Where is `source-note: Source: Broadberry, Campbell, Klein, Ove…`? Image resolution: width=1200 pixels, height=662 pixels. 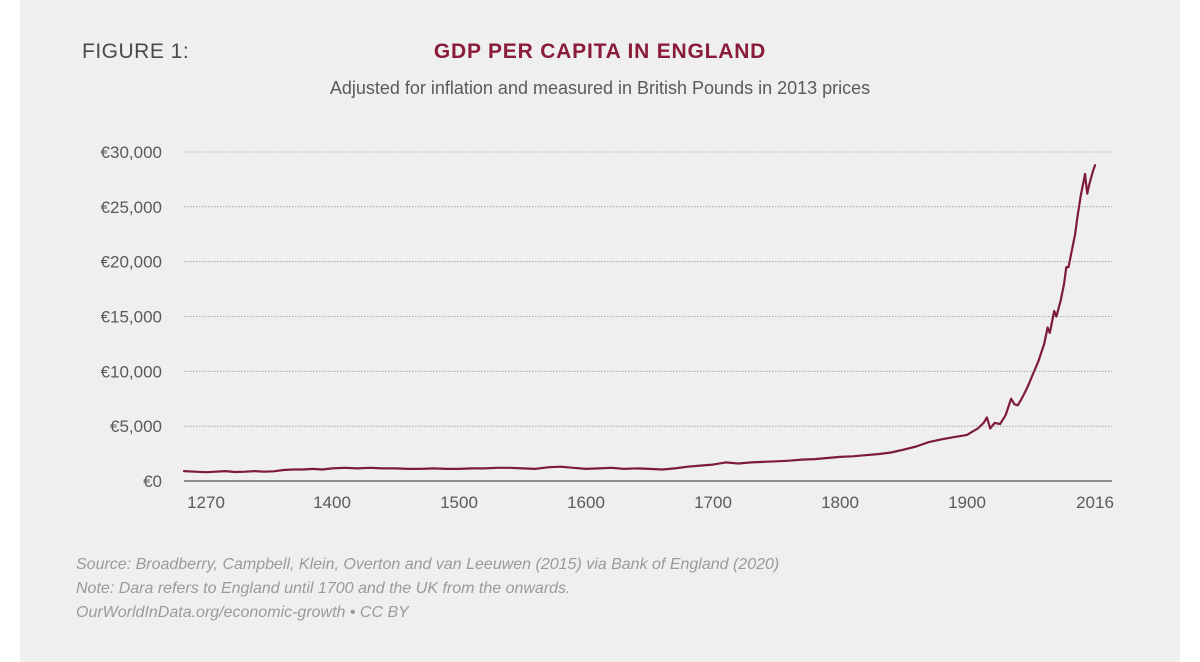 source-note: Source: Broadberry, Campbell, Klein, Ove… is located at coordinates (428, 564).